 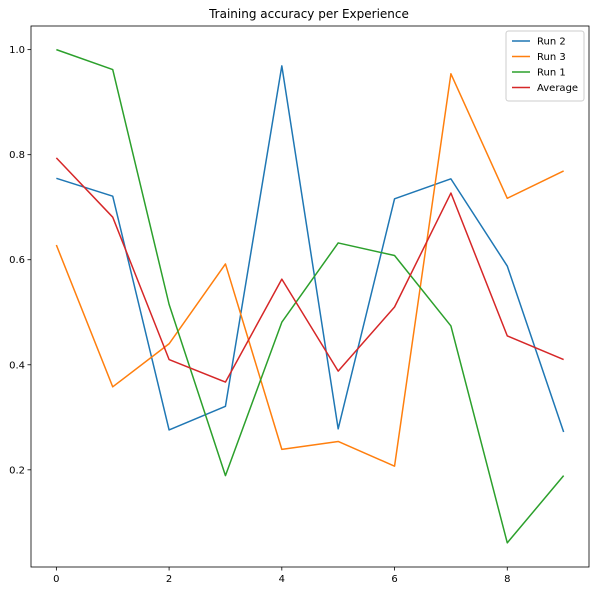 I want to click on x-tick-label: 2, so click(x=169, y=579).